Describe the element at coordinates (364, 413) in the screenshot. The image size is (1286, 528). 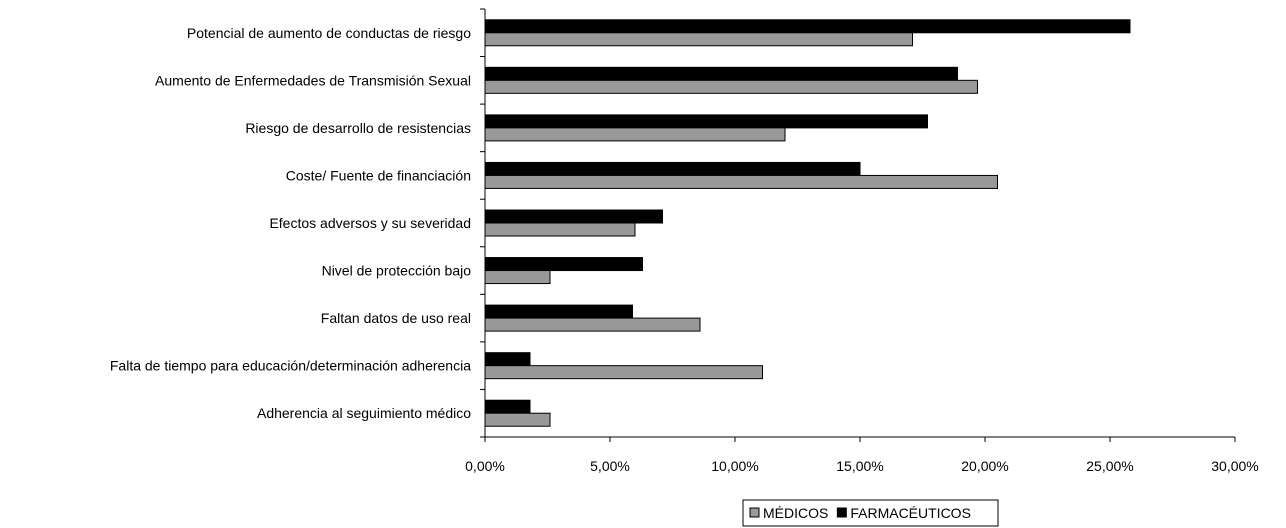
I see `category-label: Adherencia al seguimiento médico` at that location.